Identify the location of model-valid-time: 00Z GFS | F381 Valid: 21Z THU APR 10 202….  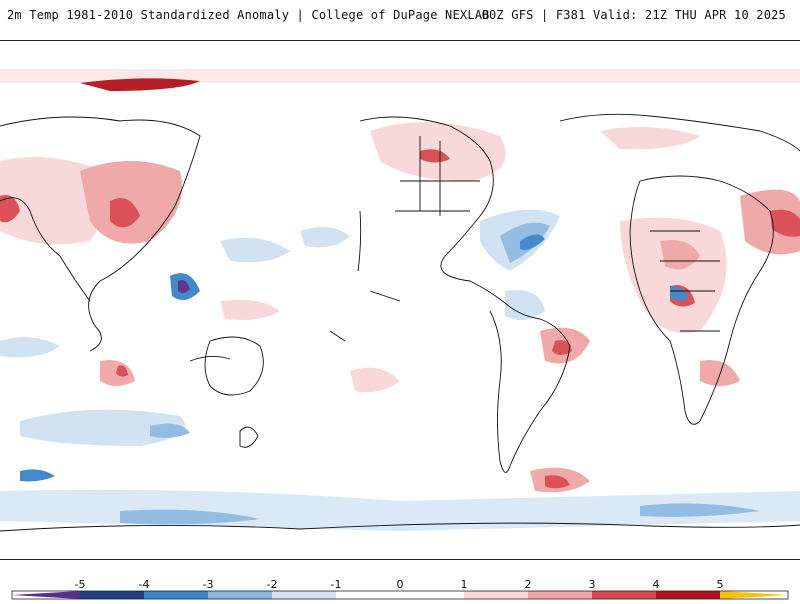
(633, 15).